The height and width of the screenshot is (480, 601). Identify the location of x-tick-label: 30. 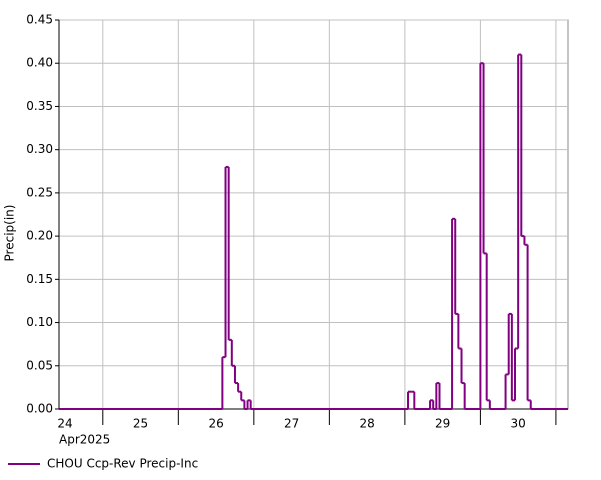
(518, 424).